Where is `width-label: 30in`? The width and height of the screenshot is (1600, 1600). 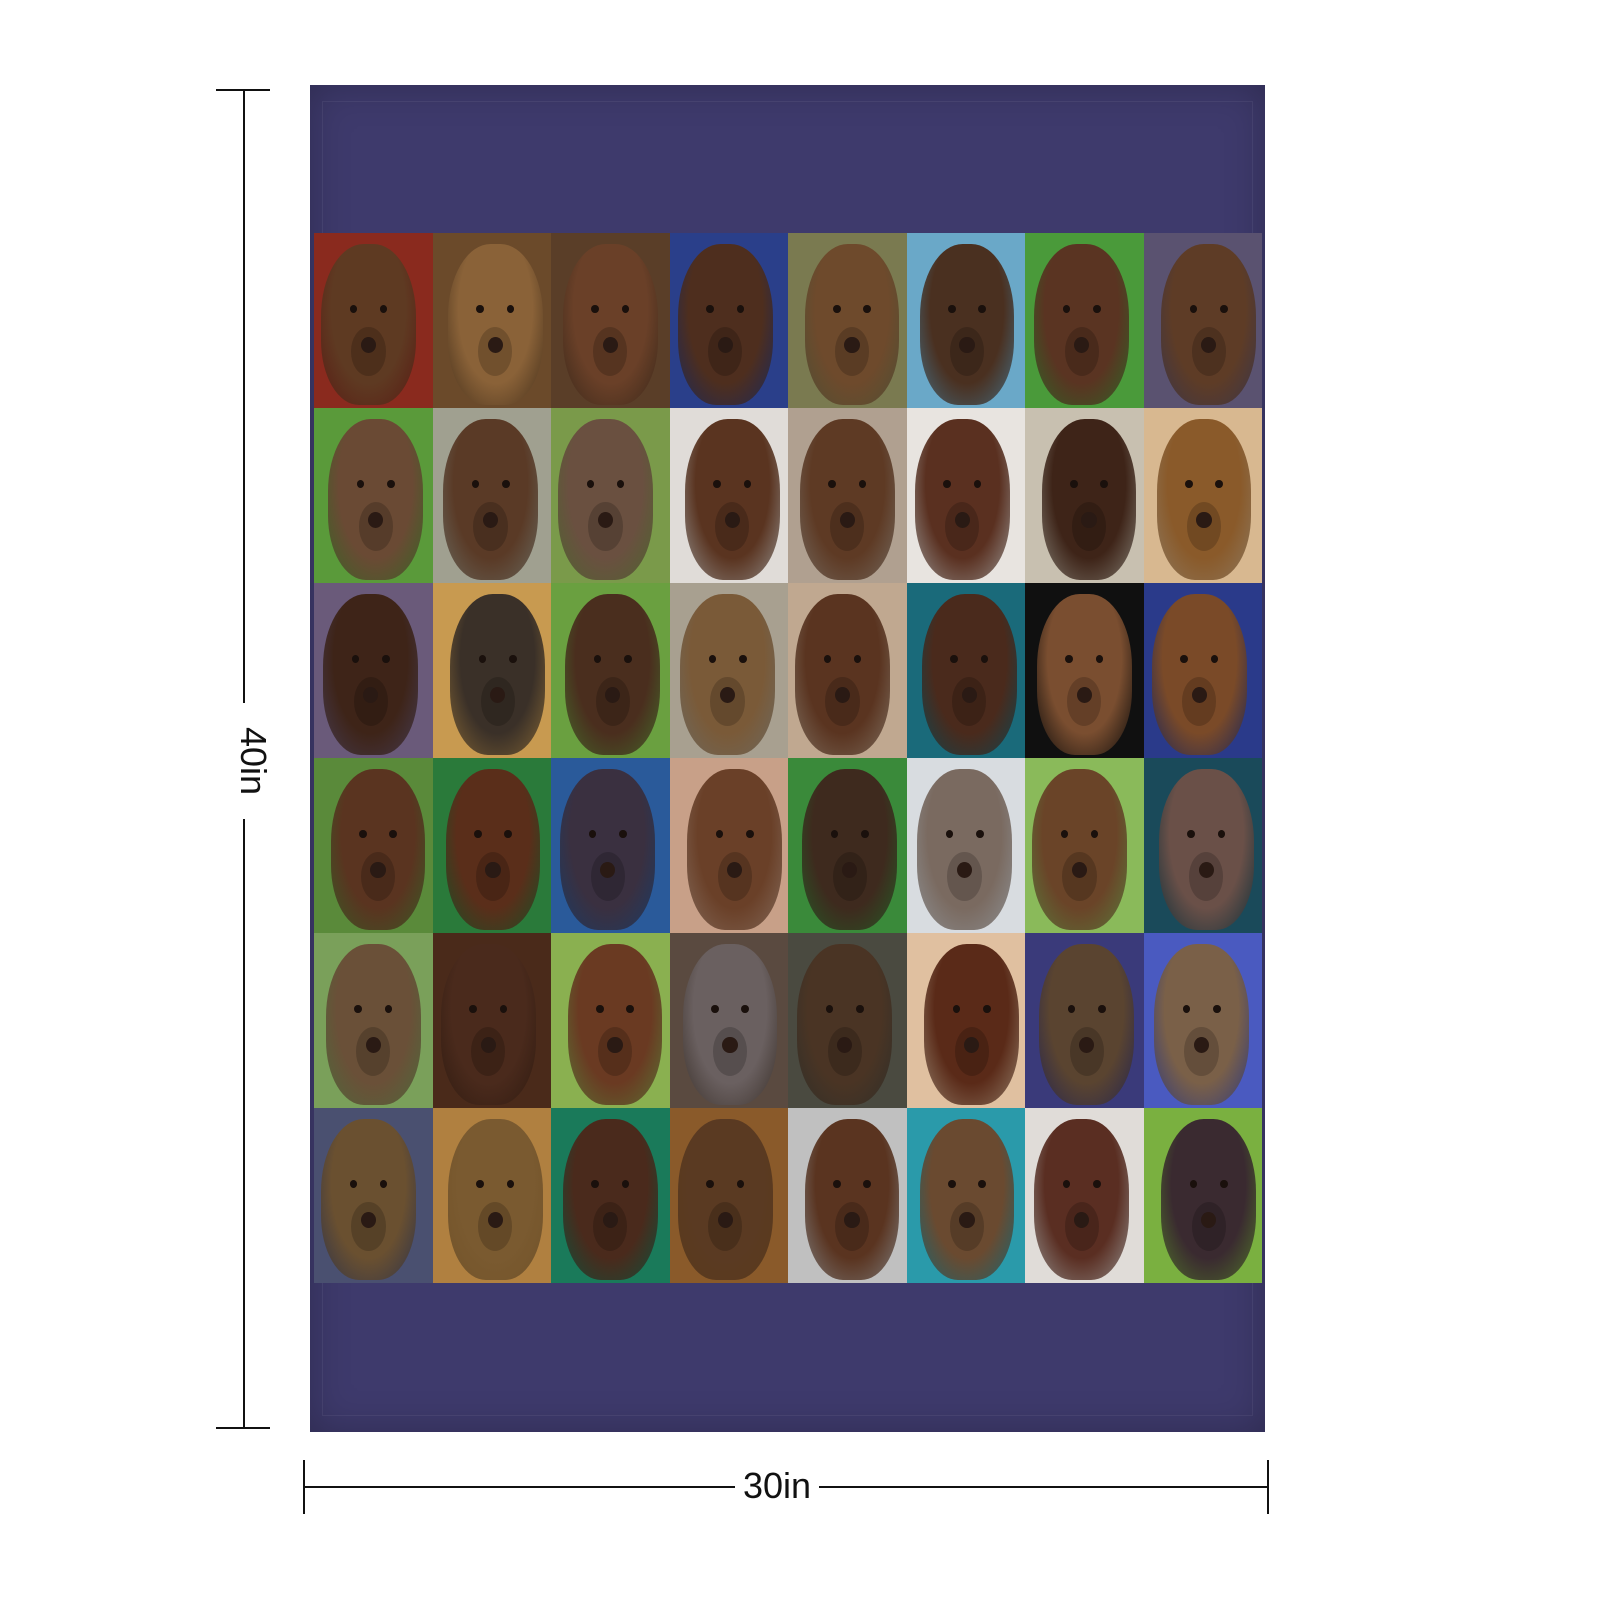
width-label: 30in is located at coordinates (777, 1486).